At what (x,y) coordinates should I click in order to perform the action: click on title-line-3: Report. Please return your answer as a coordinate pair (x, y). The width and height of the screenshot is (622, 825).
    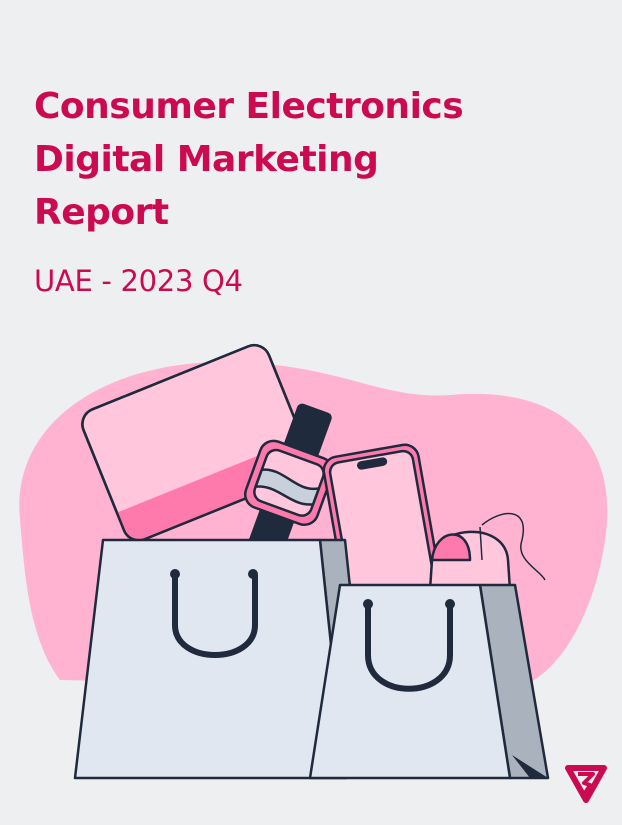
    Looking at the image, I should click on (101, 212).